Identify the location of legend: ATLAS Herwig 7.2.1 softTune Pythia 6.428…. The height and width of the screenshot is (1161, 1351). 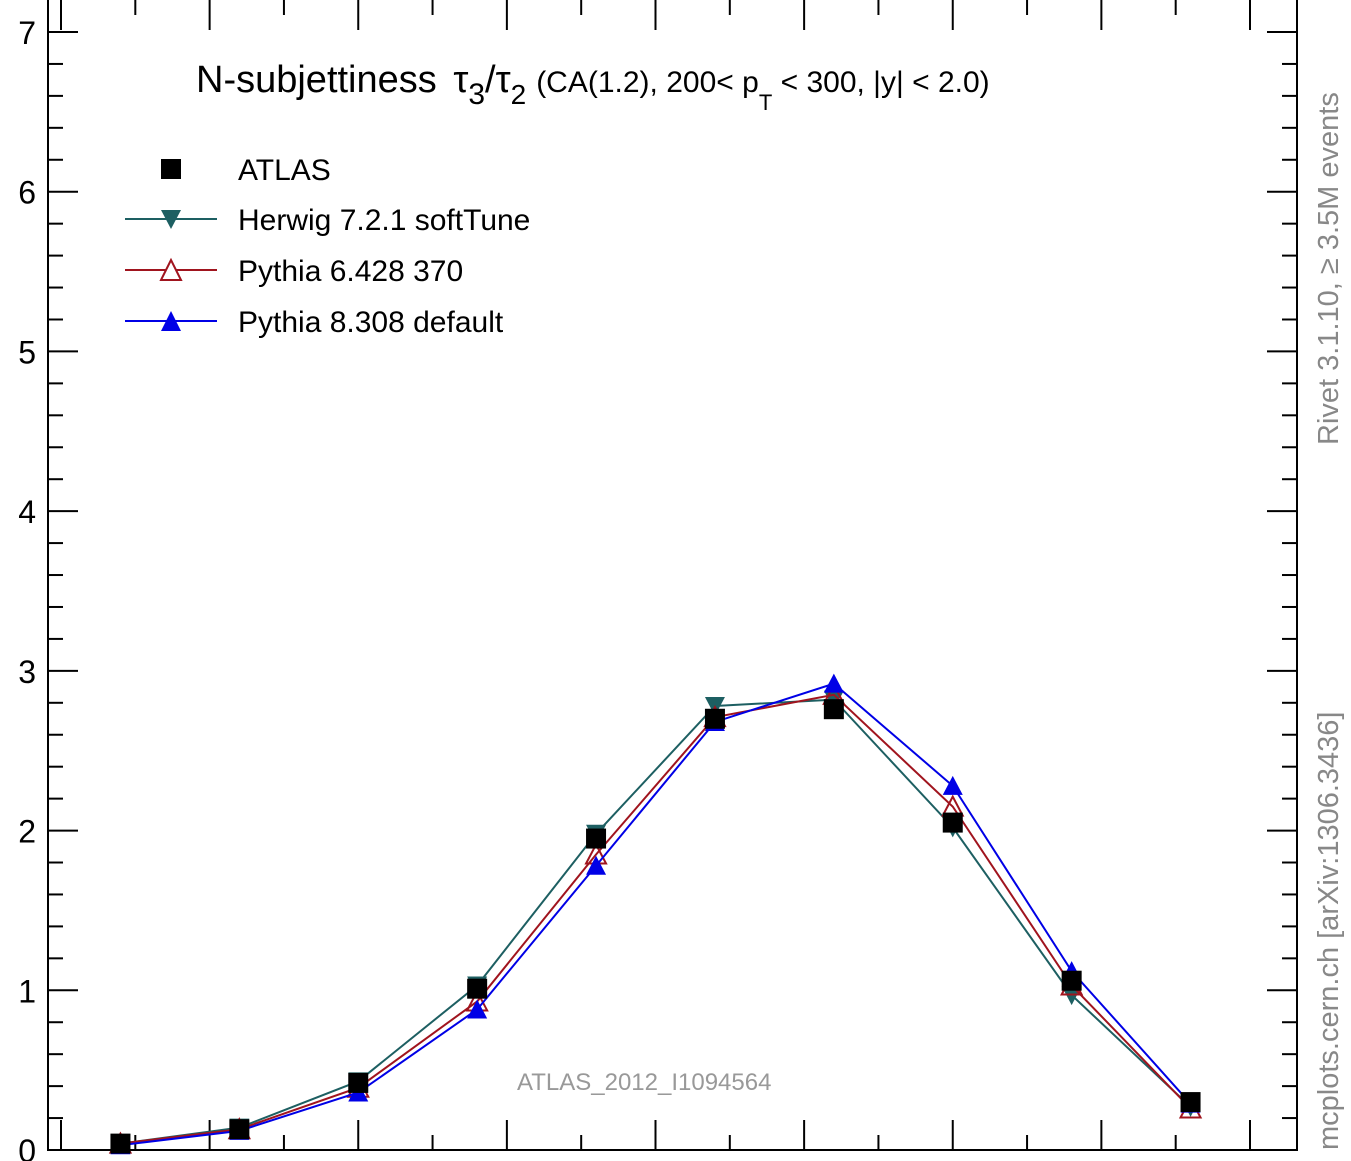
(327, 246).